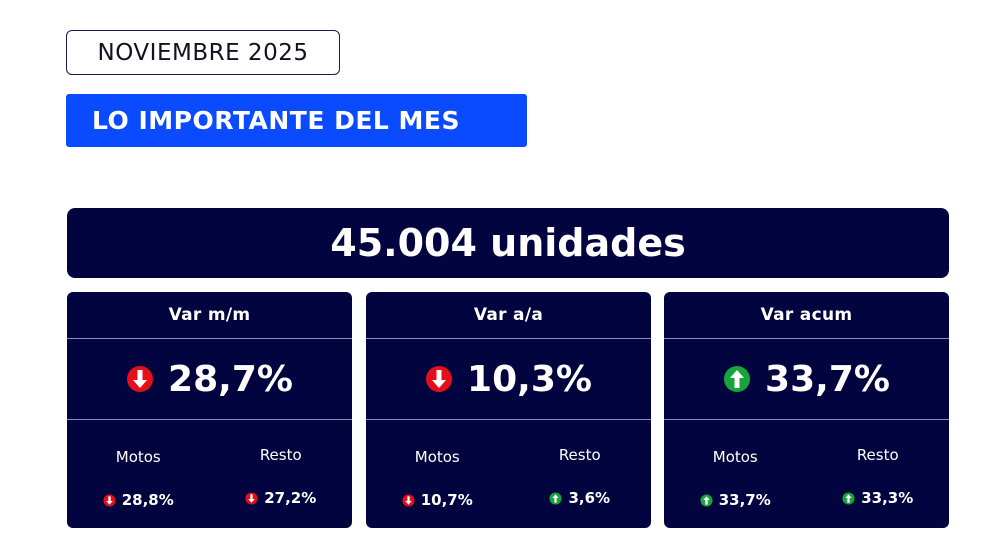  What do you see at coordinates (446, 500) in the screenshot?
I see `motos-value: 10,7%` at bounding box center [446, 500].